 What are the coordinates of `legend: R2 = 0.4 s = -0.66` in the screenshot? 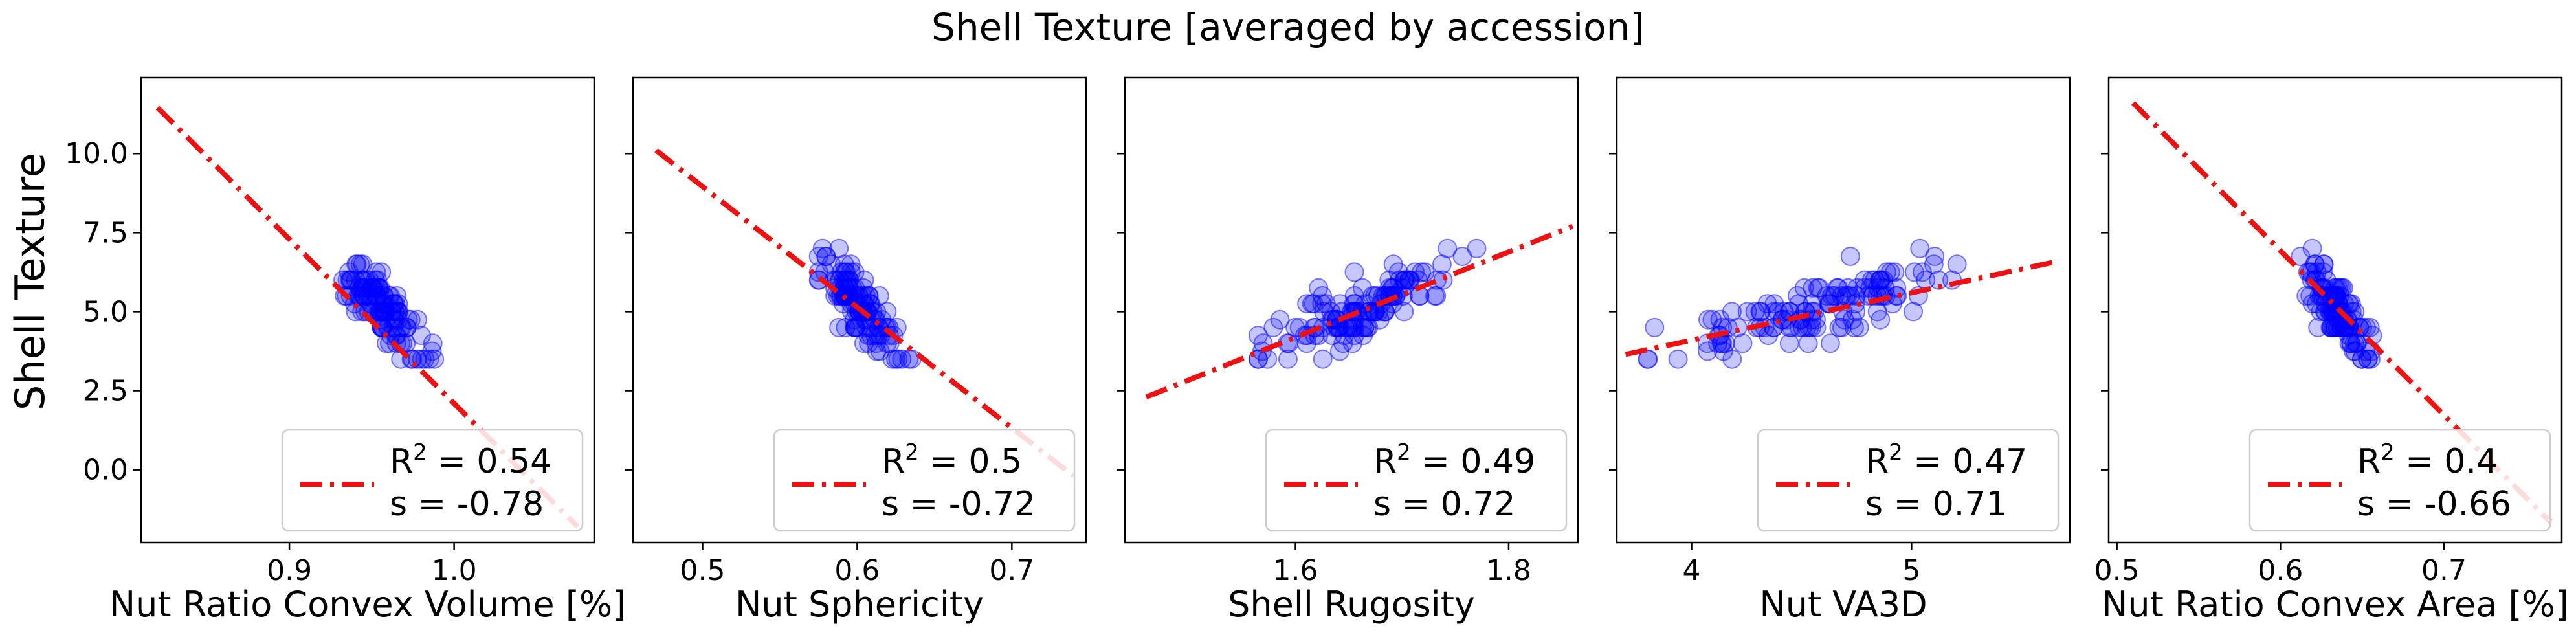 It's located at (2399, 480).